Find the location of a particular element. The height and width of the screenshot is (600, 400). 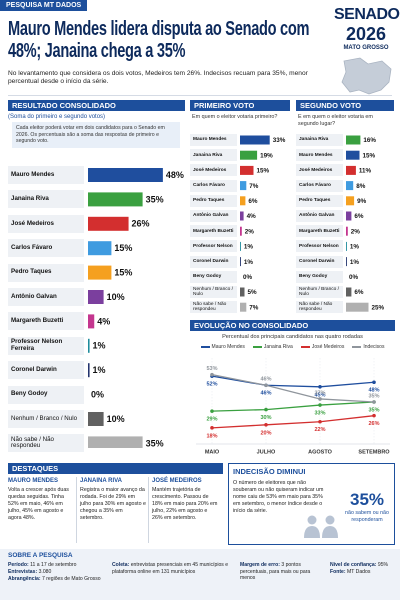

about-value: 95% is located at coordinates (383, 565).